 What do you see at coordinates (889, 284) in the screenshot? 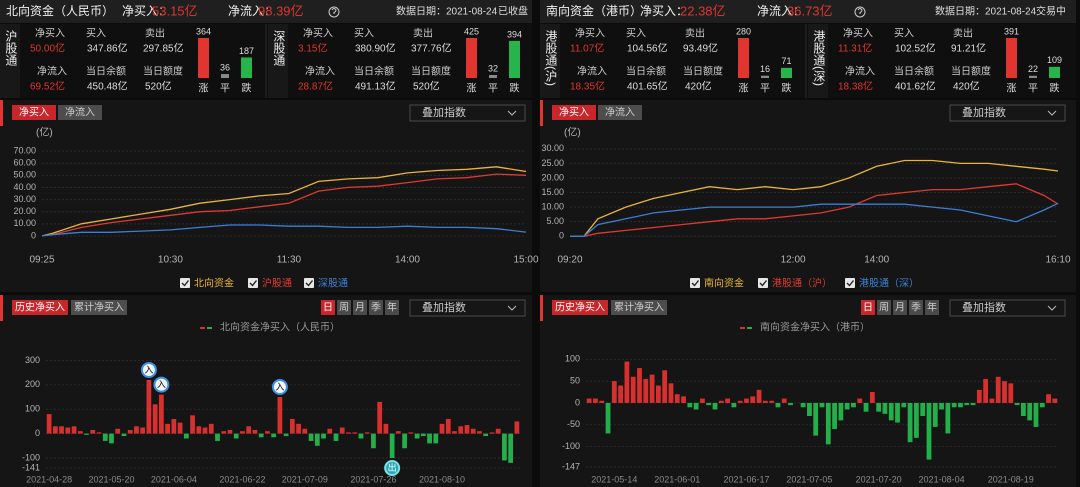
I see `legend-label: 港股通（深）` at bounding box center [889, 284].